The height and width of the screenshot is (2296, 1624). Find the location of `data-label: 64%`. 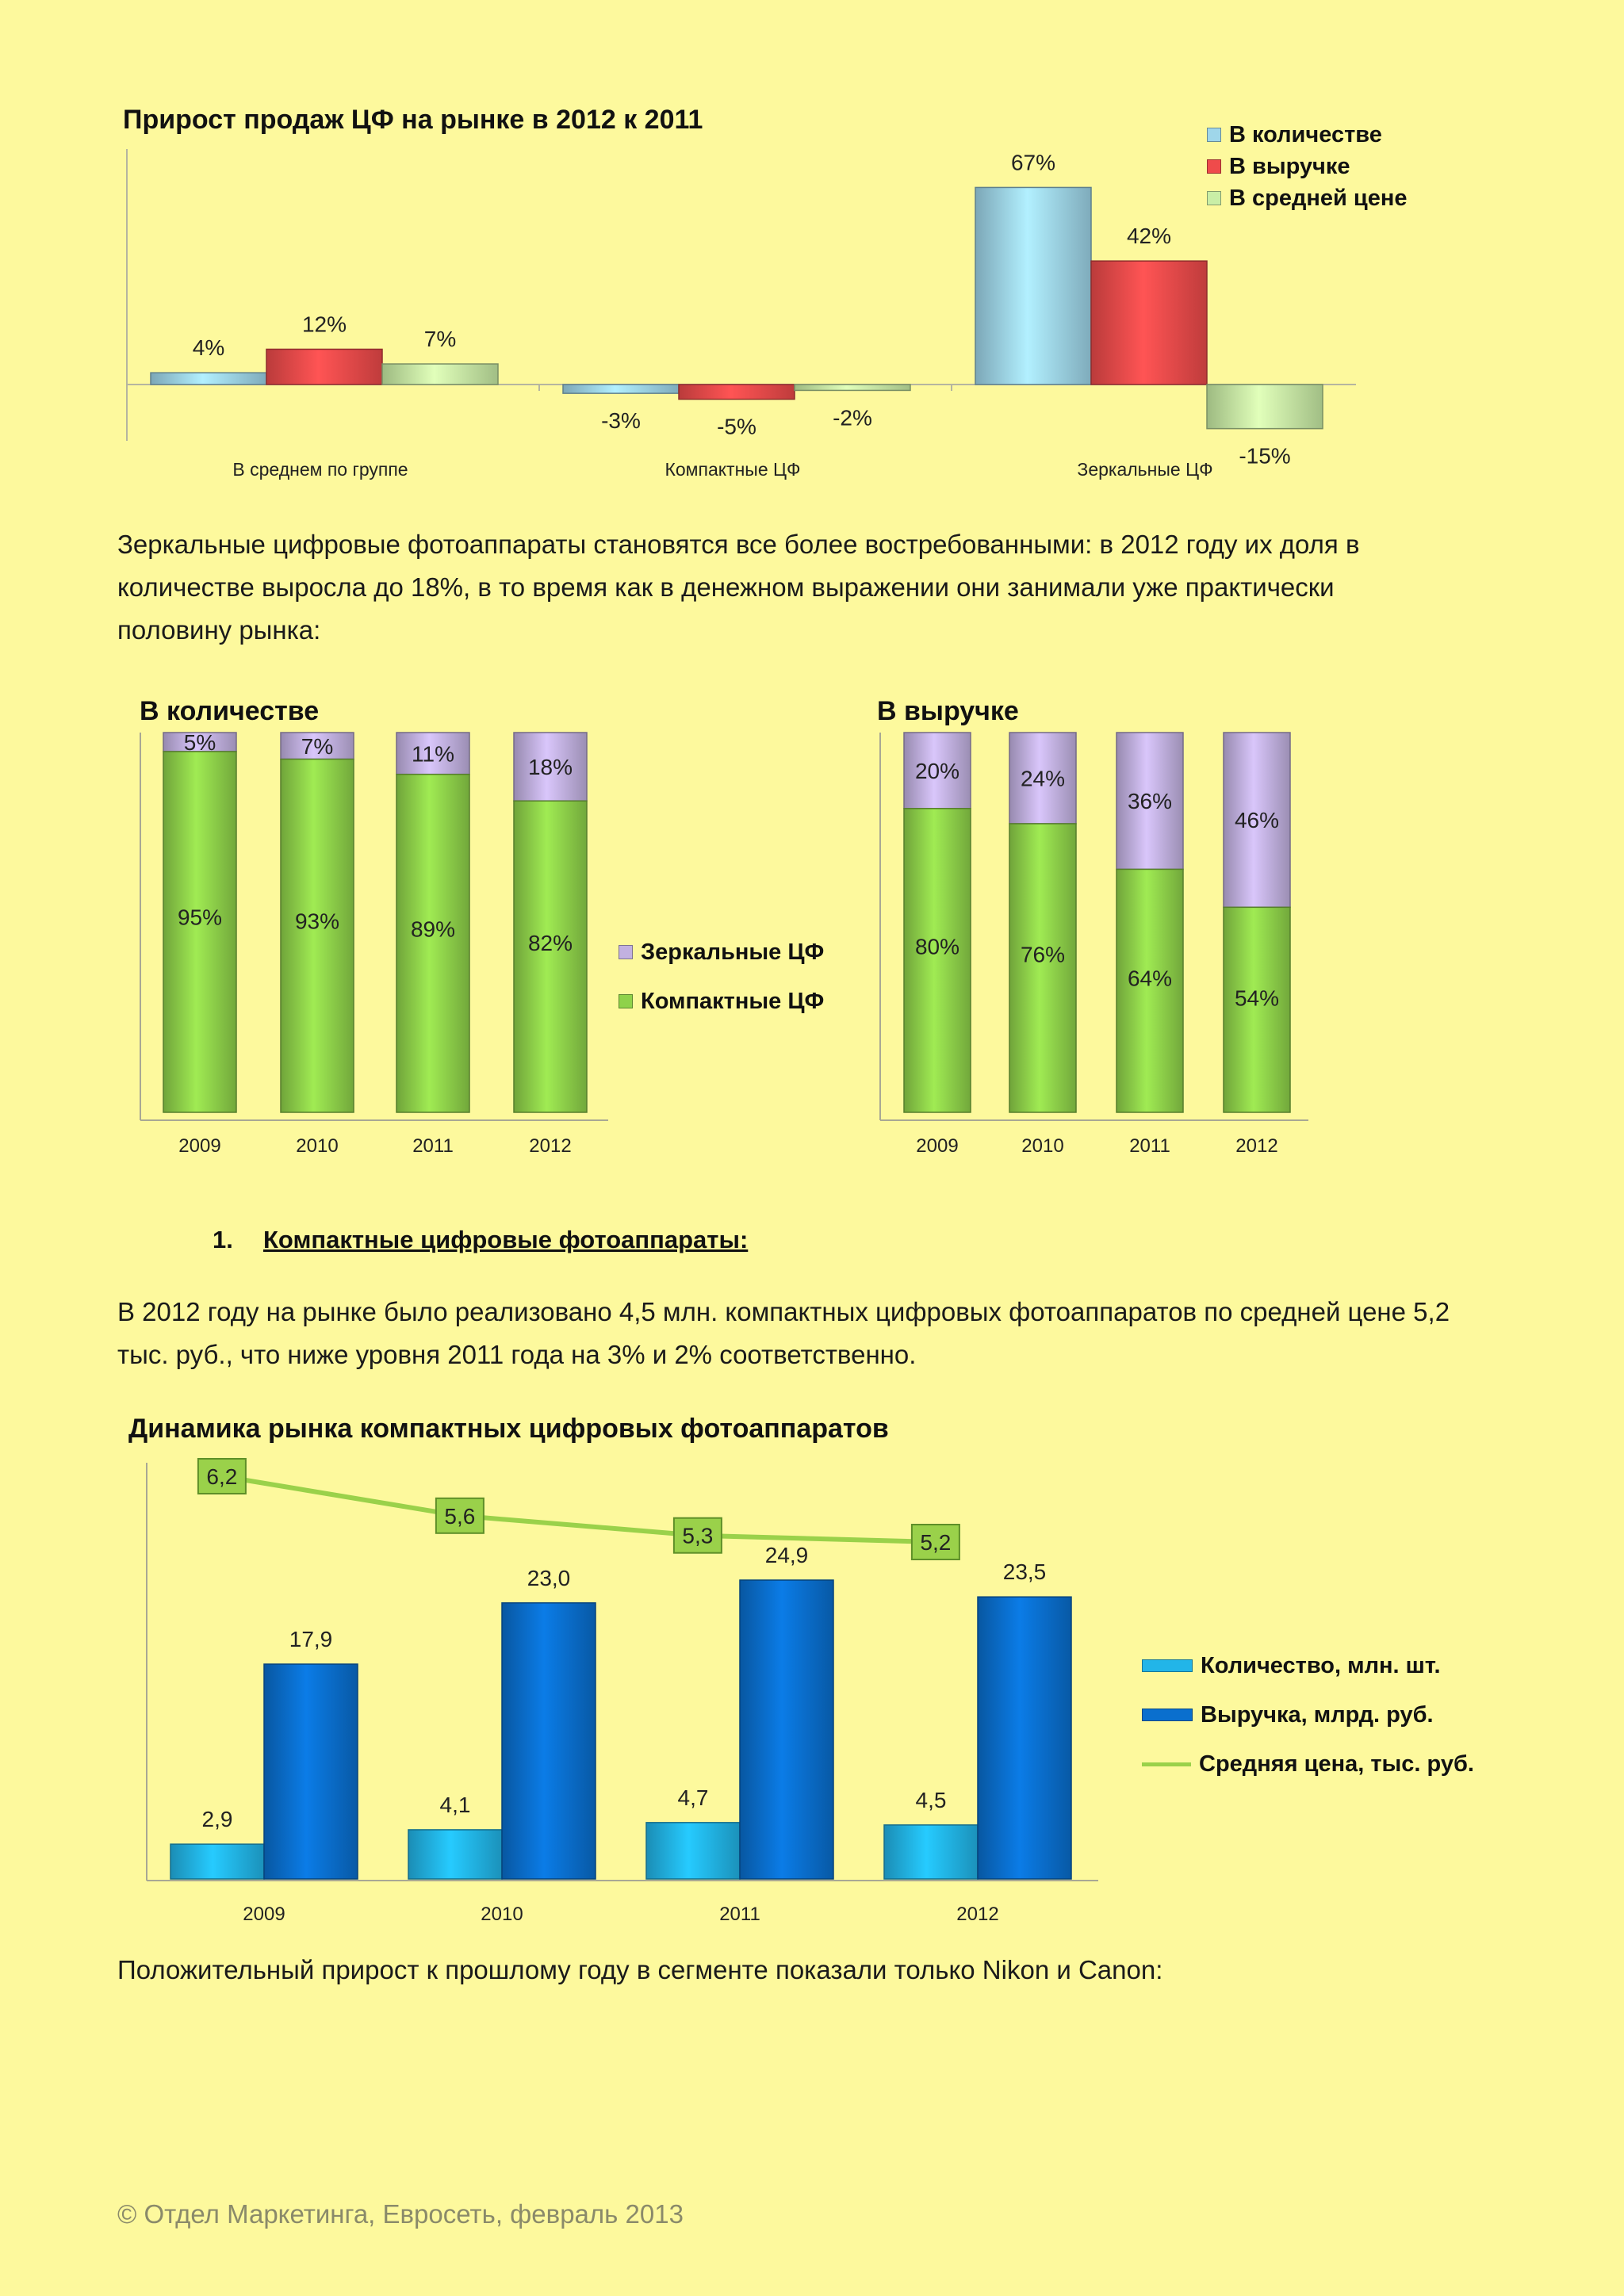

data-label: 64% is located at coordinates (1150, 978).